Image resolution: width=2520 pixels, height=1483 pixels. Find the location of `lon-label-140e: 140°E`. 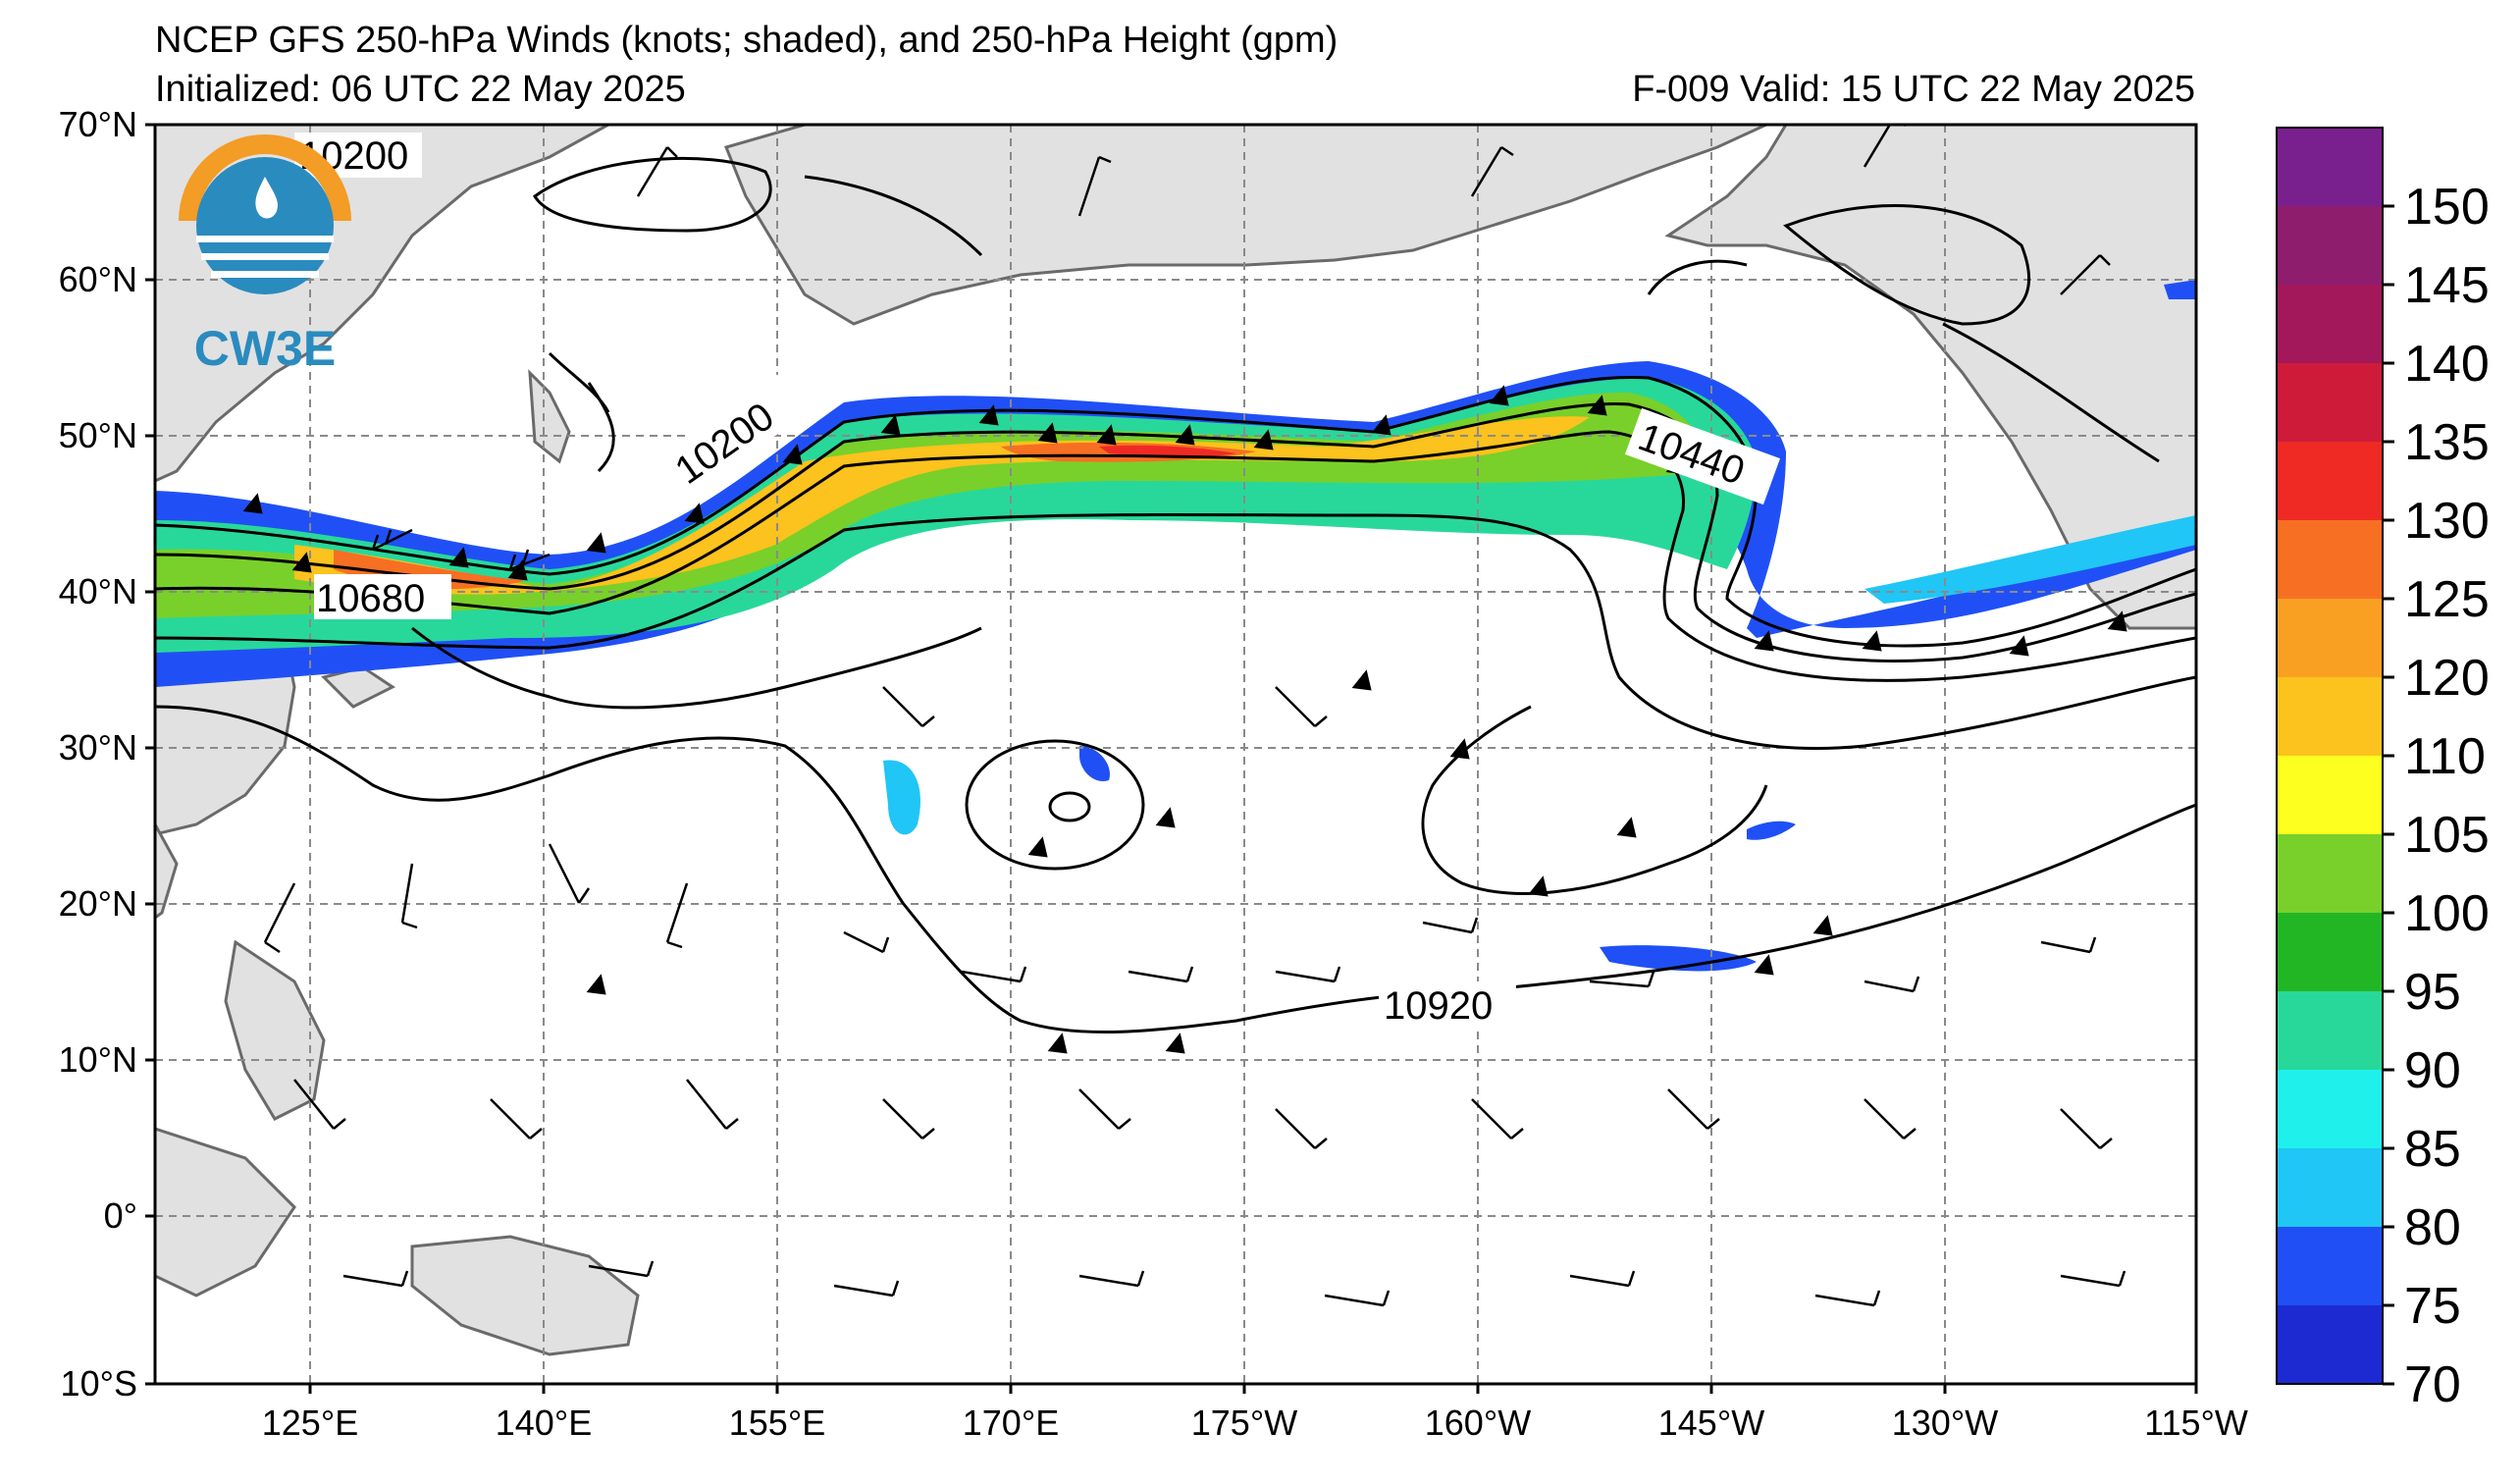

lon-label-140e: 140°E is located at coordinates (544, 1423).